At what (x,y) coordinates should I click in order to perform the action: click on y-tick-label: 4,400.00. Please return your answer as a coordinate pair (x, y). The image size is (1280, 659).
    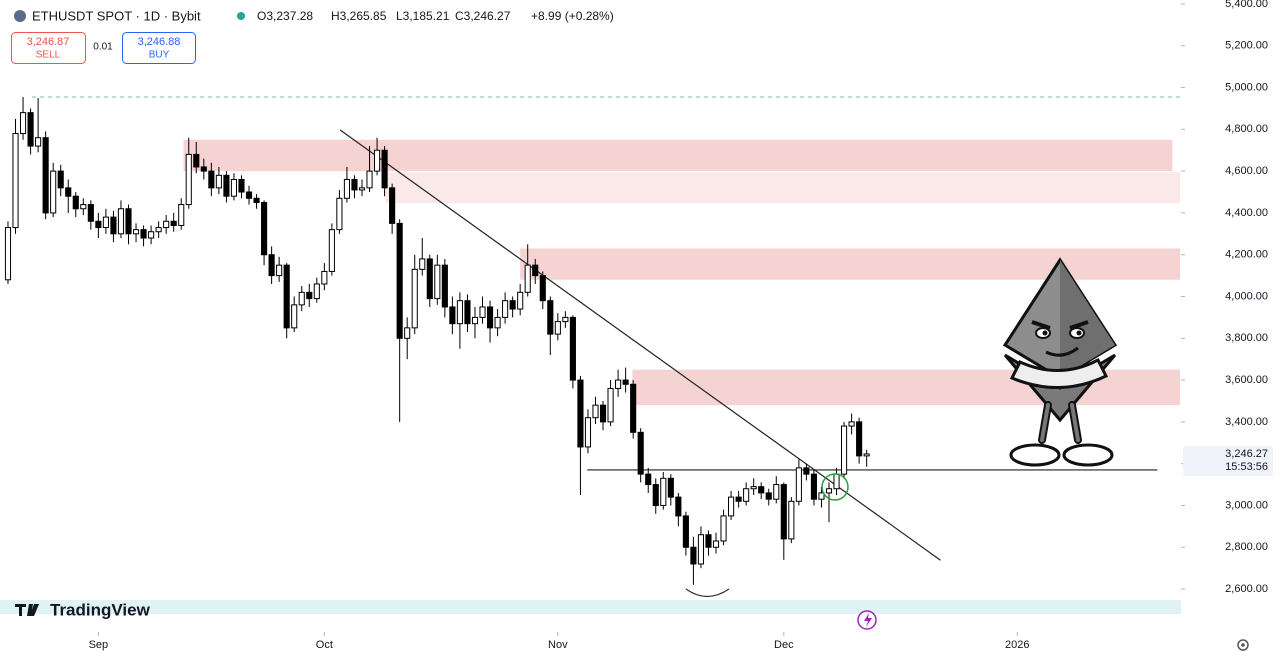
    Looking at the image, I should click on (1246, 213).